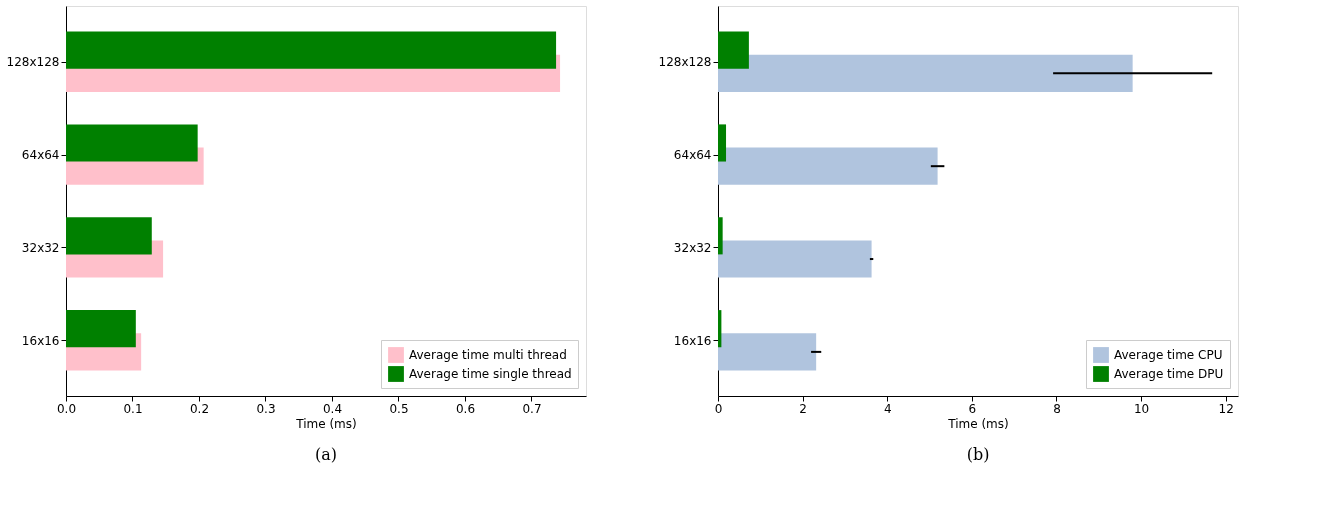  I want to click on x-tick-label: 0.0, so click(66, 408).